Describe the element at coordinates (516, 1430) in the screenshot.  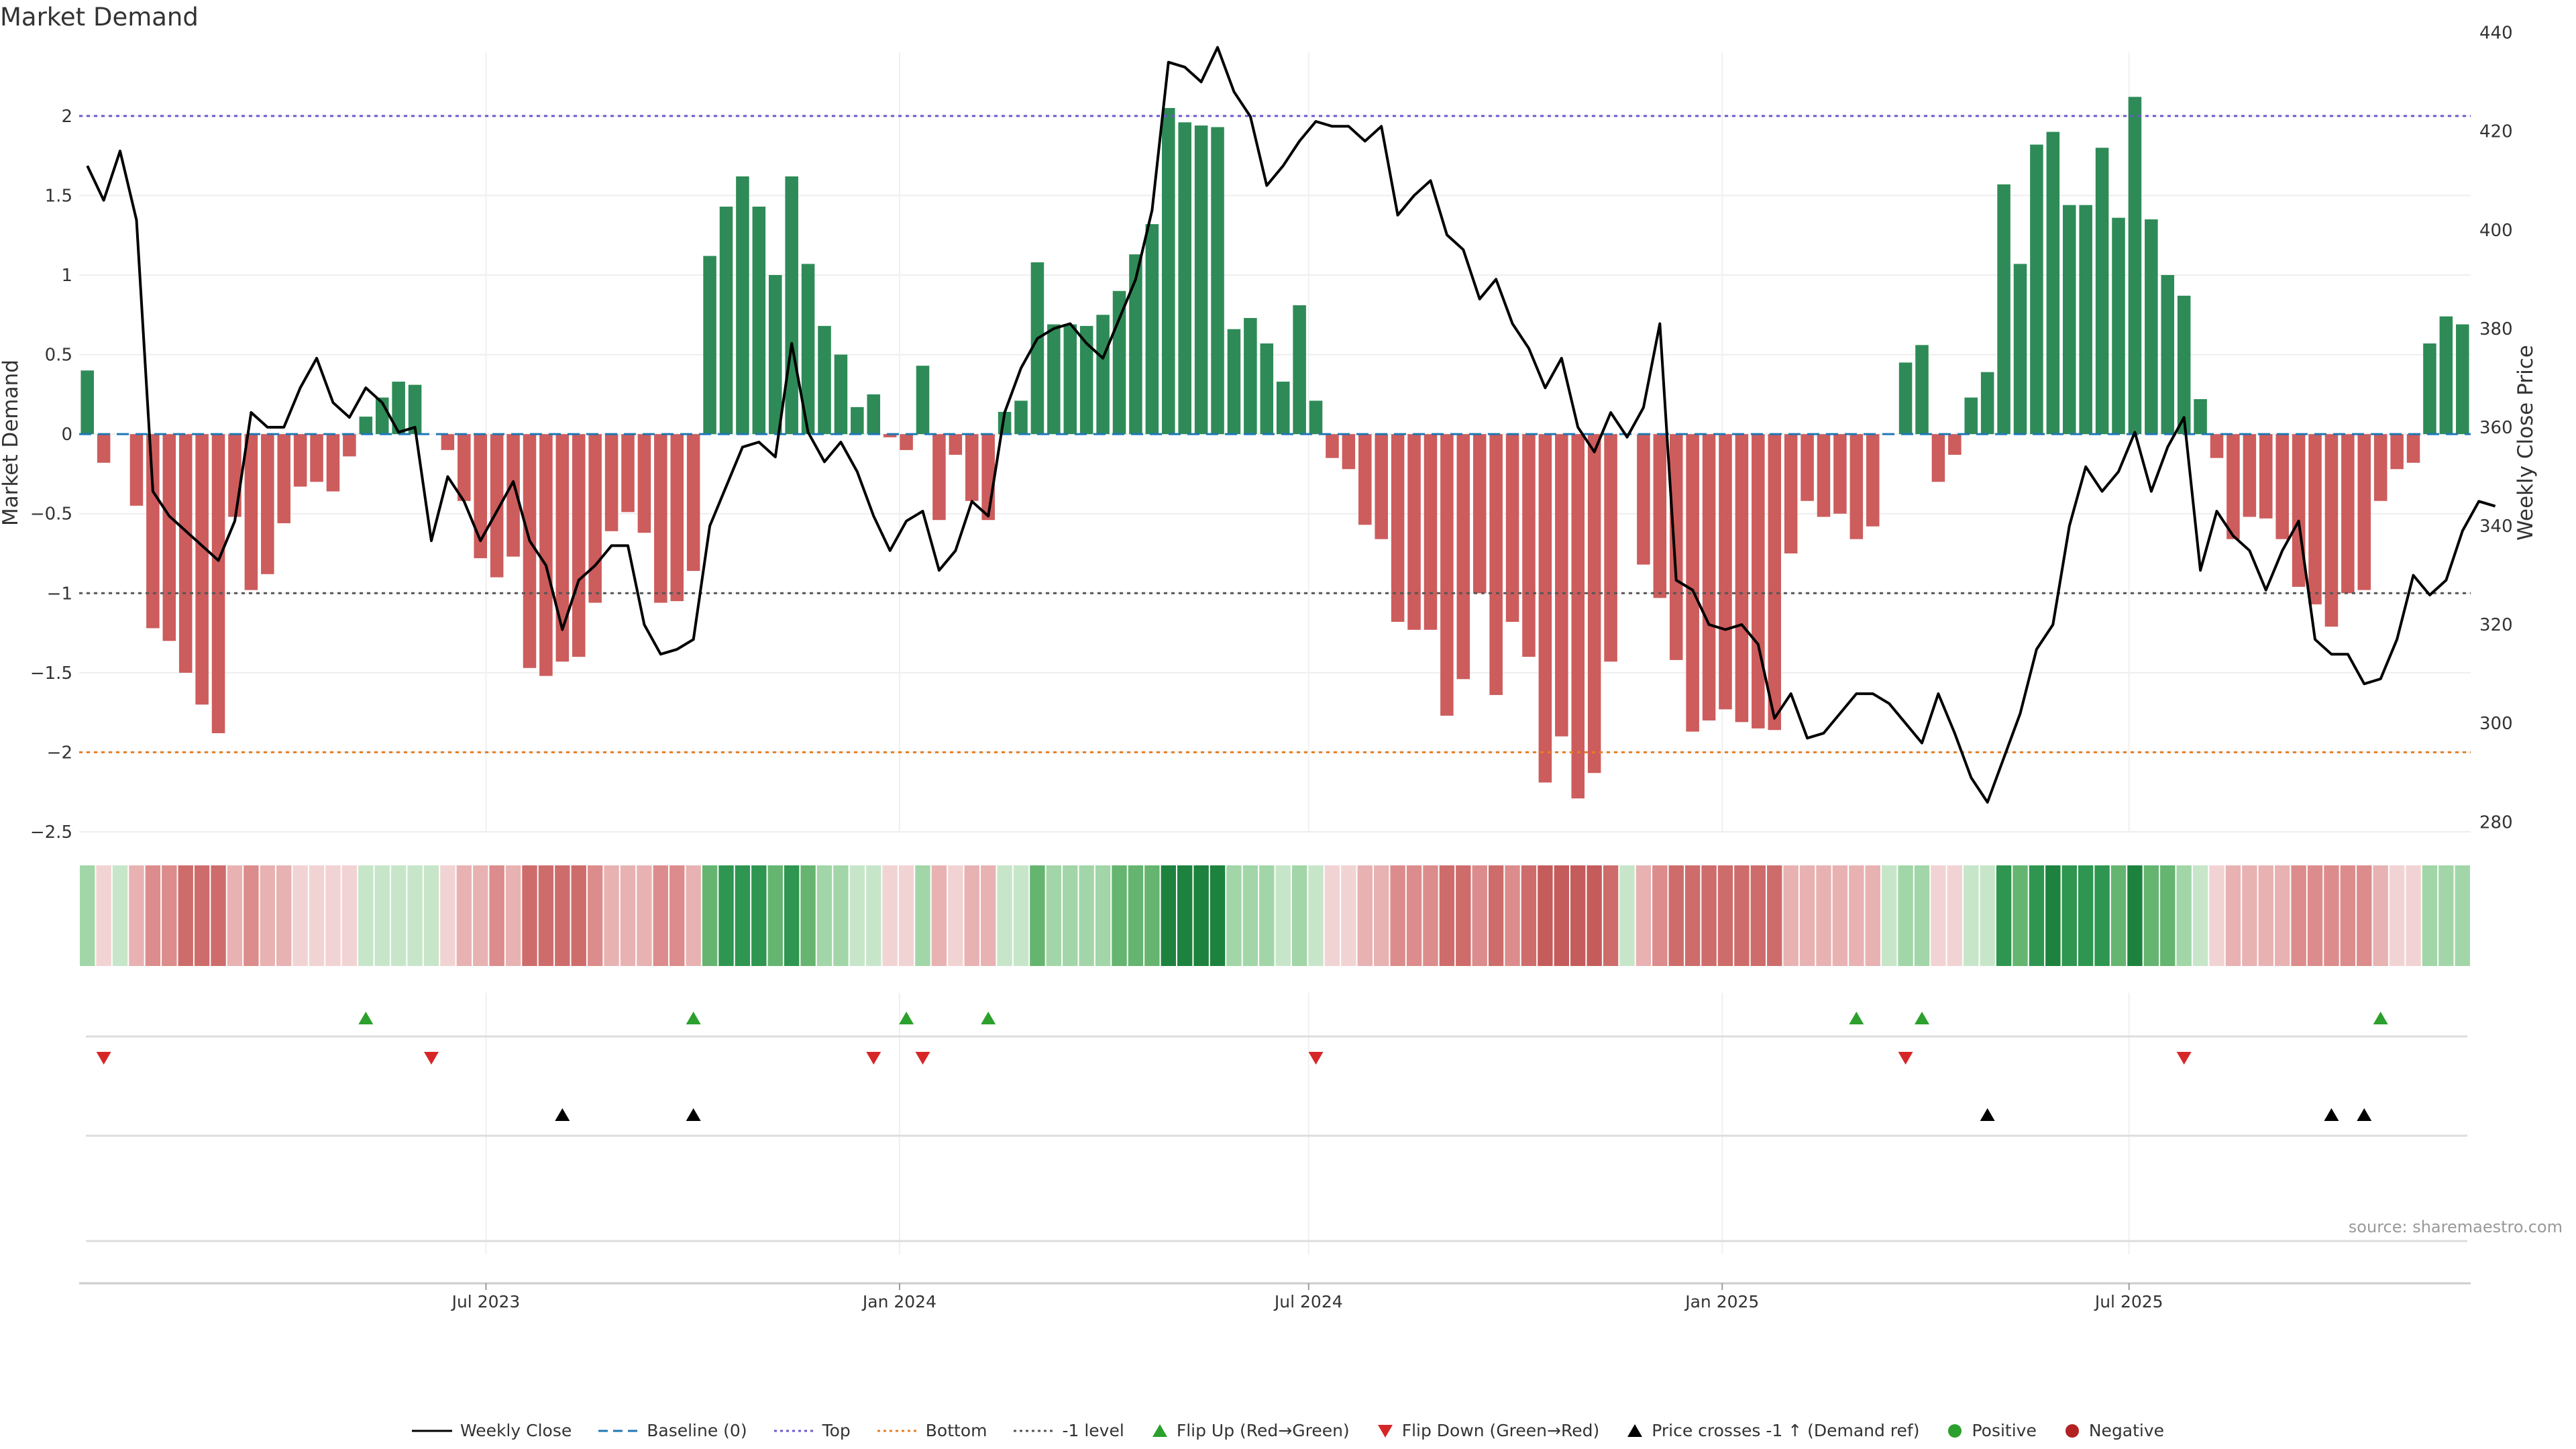
I see `legend-label: Weekly Close` at that location.